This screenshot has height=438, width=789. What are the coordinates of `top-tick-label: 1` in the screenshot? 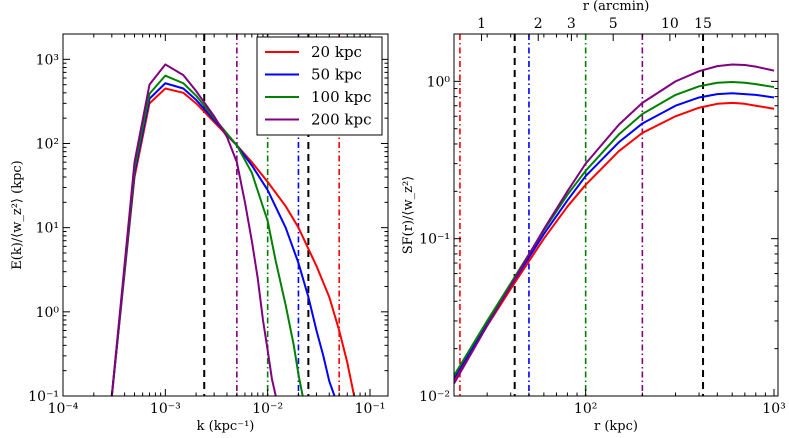 It's located at (481, 24).